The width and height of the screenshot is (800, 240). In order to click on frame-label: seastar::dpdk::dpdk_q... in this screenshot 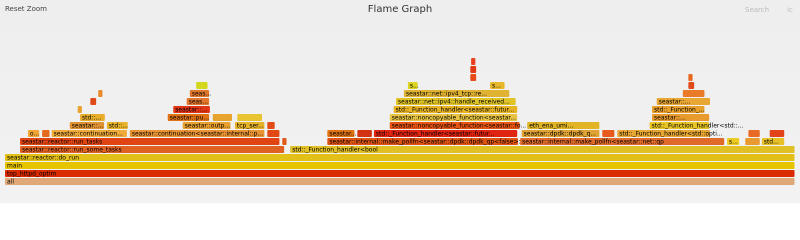, I will do `click(560, 133)`.